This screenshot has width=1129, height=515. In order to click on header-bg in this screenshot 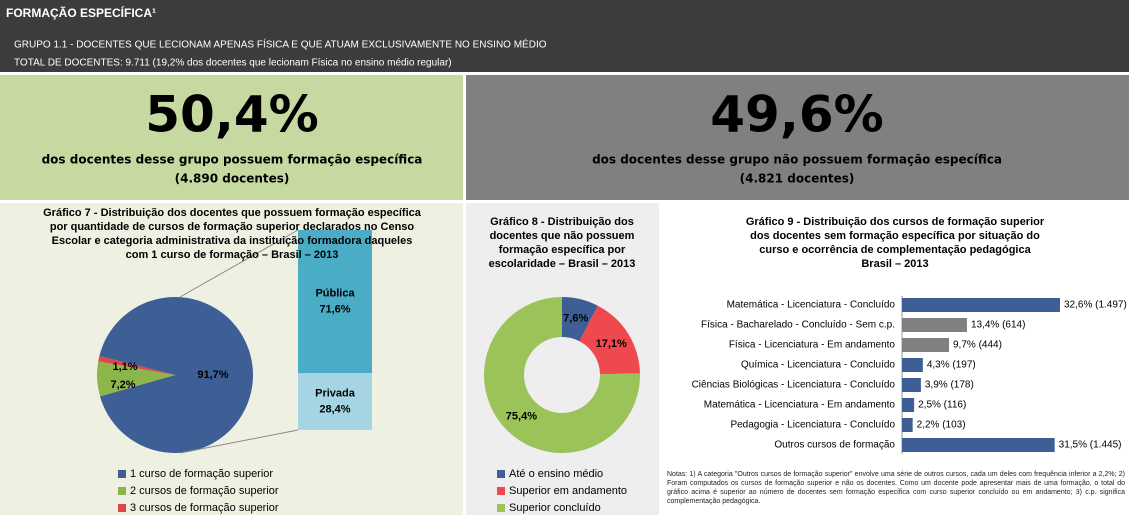, I will do `click(564, 36)`.